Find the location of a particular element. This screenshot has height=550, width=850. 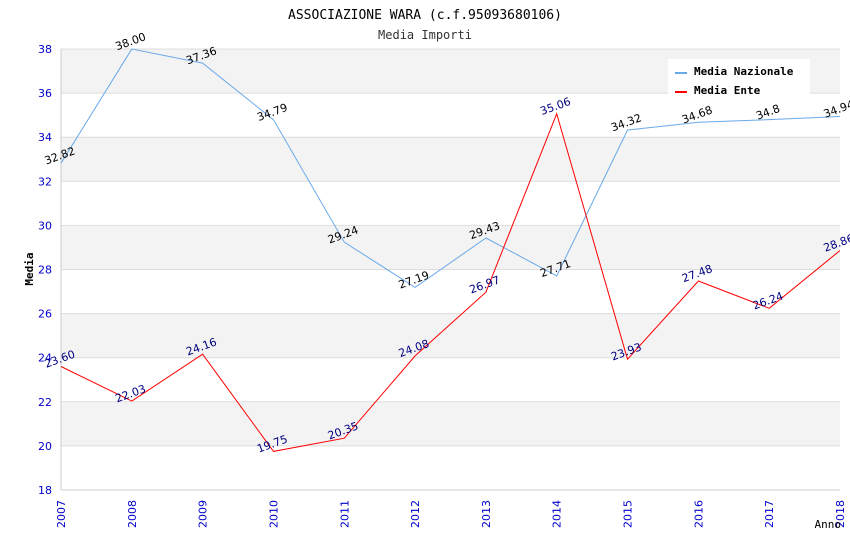

y-tick-label: 28 is located at coordinates (45, 270).